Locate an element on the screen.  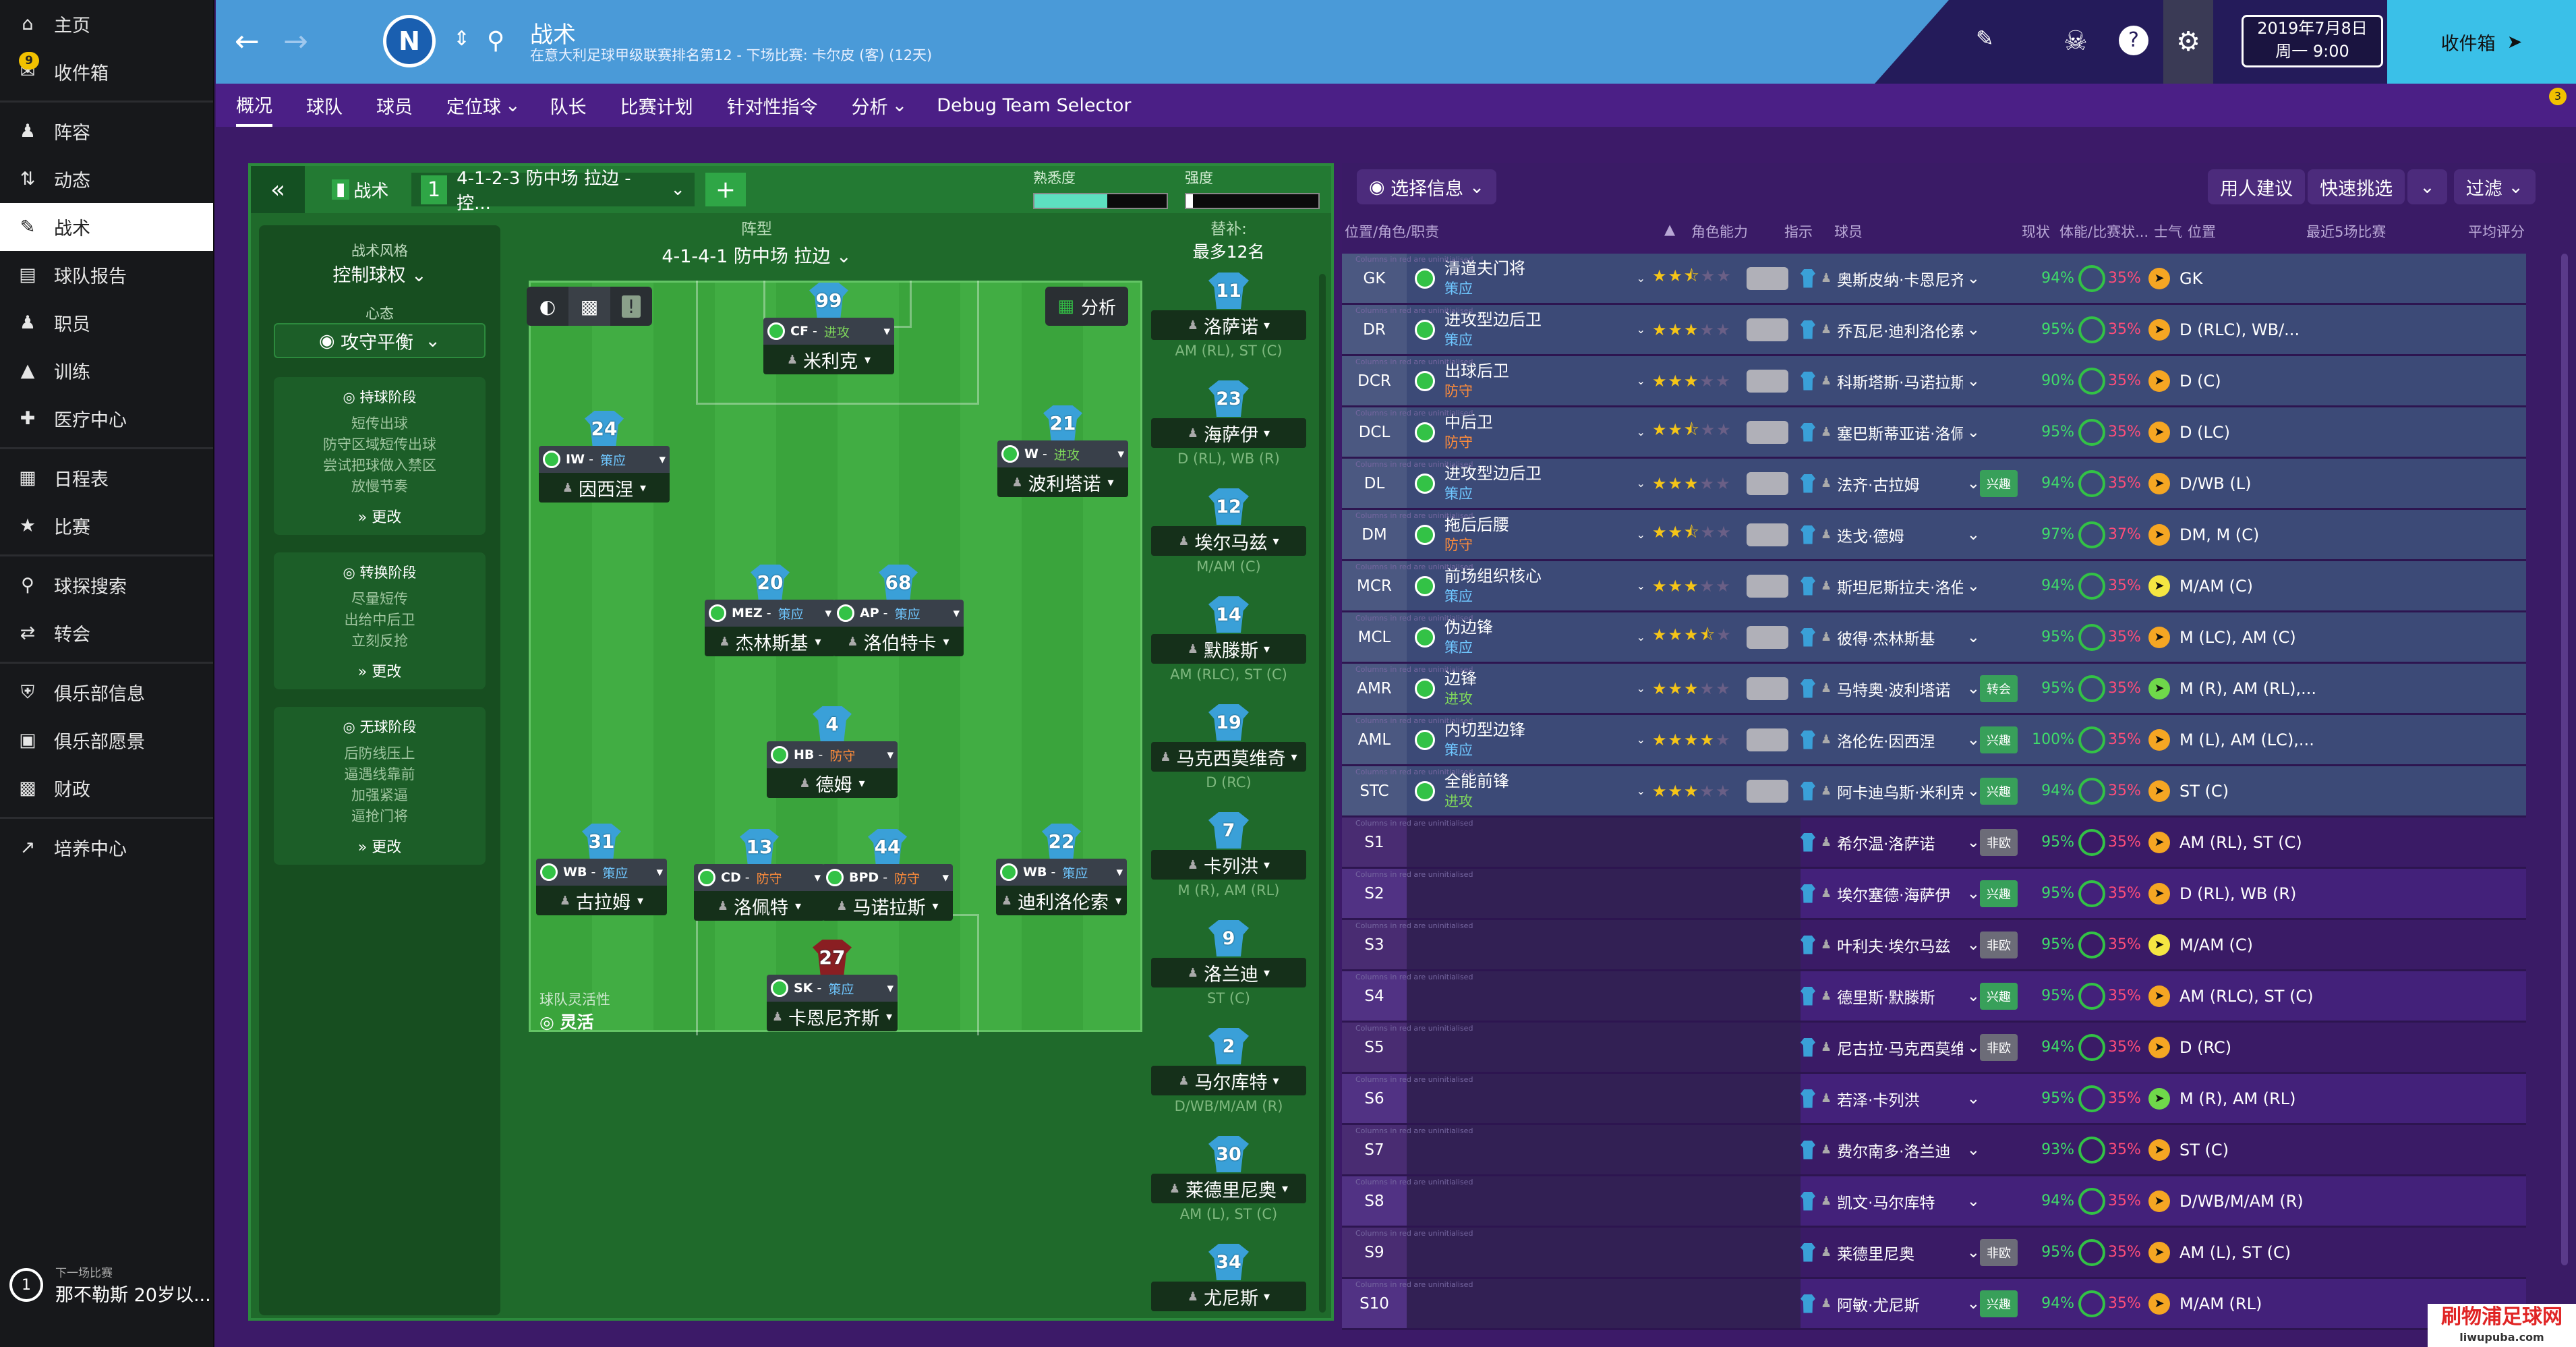
player-name-selector: ♟ 波利塔诺 ▾ is located at coordinates (1062, 482).